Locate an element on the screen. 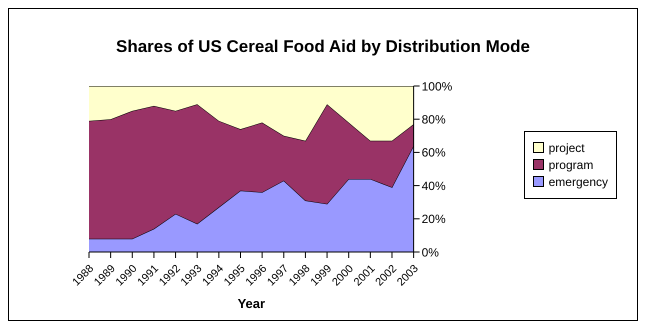  y-tick-label: 40% is located at coordinates (434, 185).